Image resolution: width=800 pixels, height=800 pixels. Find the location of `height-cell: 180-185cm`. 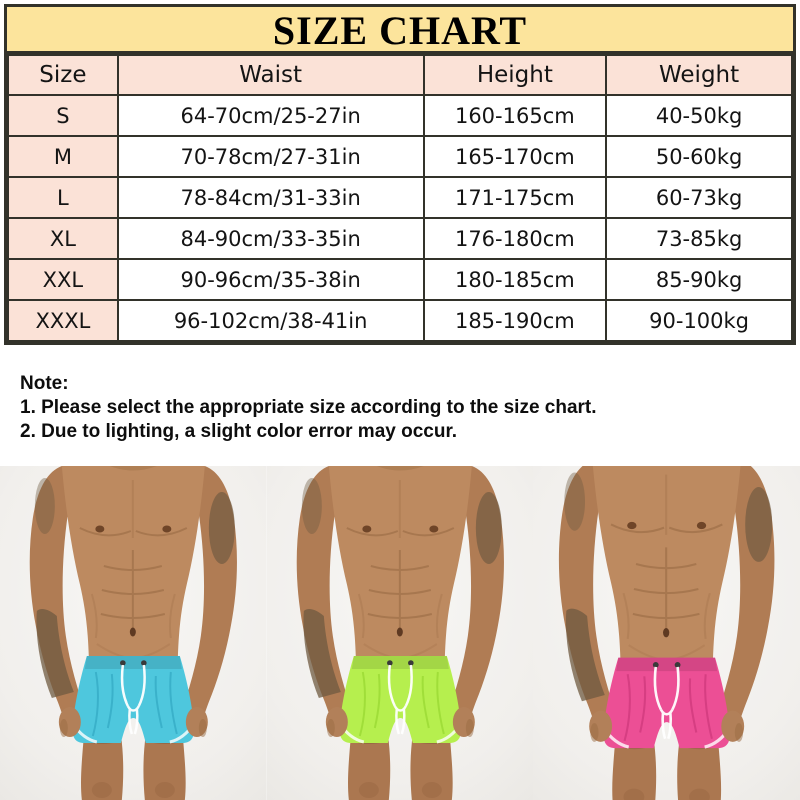

height-cell: 180-185cm is located at coordinates (515, 279).